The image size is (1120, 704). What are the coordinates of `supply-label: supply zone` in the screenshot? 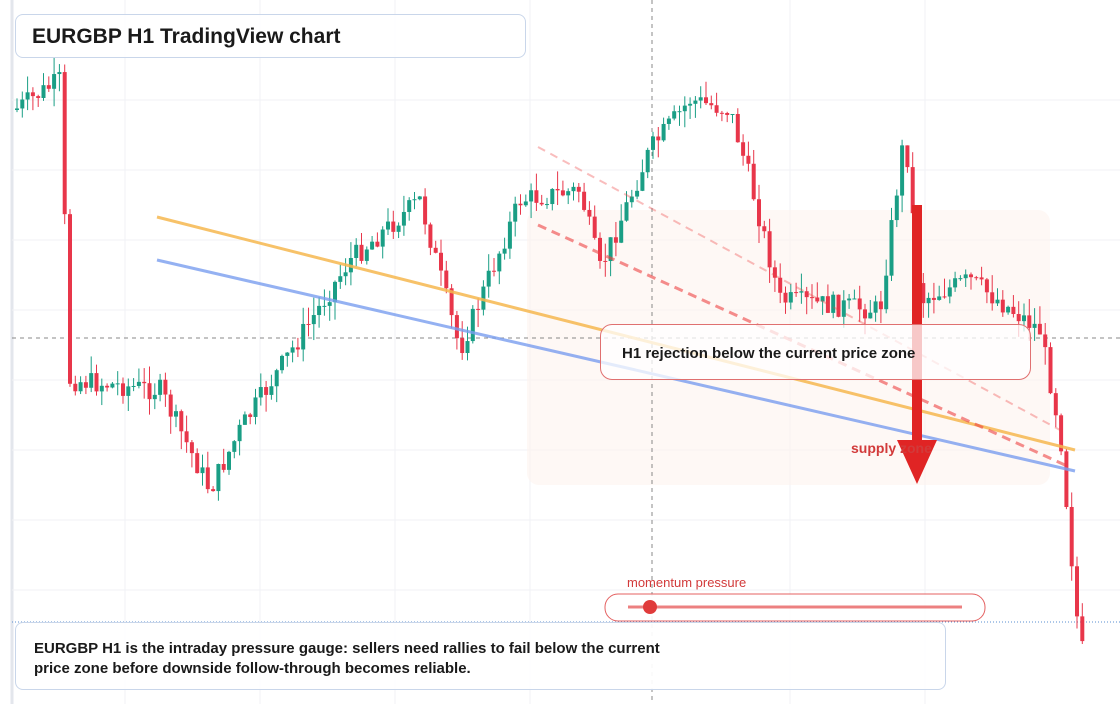 It's located at (891, 448).